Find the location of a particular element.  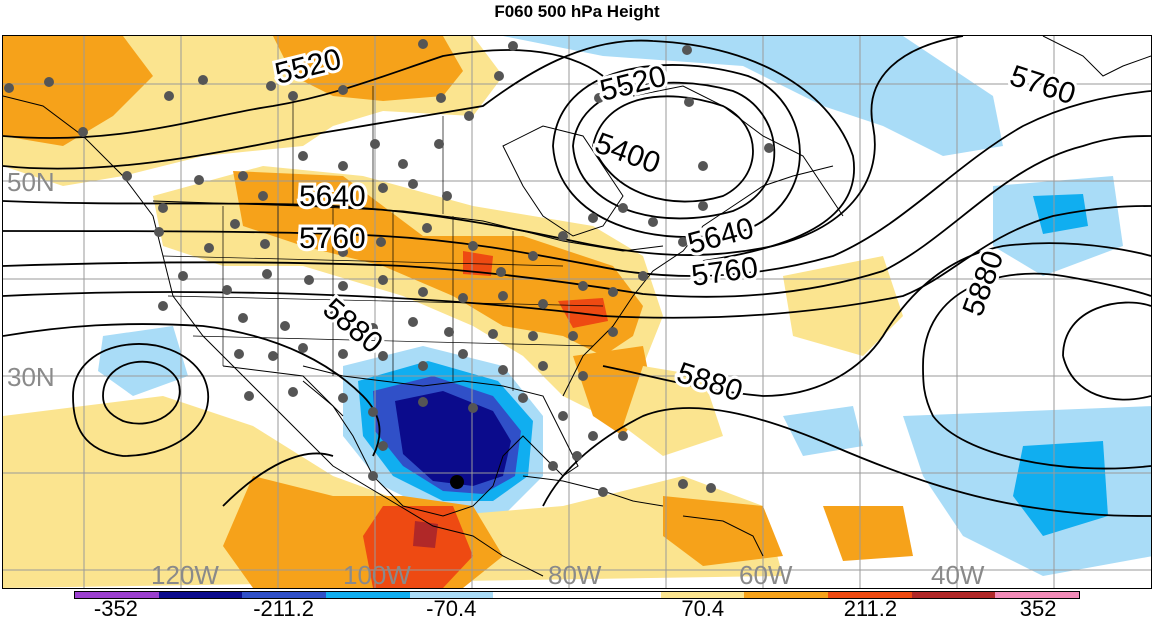

colorbar-labels: -352 -211.2 -70.4 70.4 211.2 352 is located at coordinates (577, 609).